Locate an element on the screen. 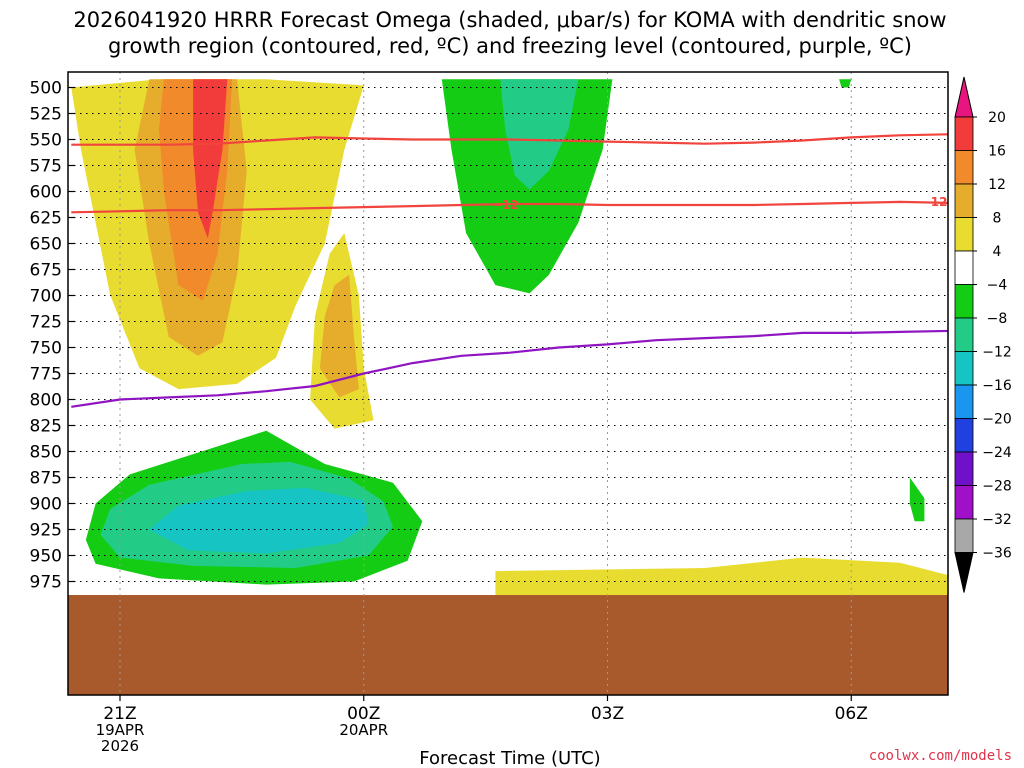 The image size is (1024, 768). y-tick-label: 600 is located at coordinates (46, 193).